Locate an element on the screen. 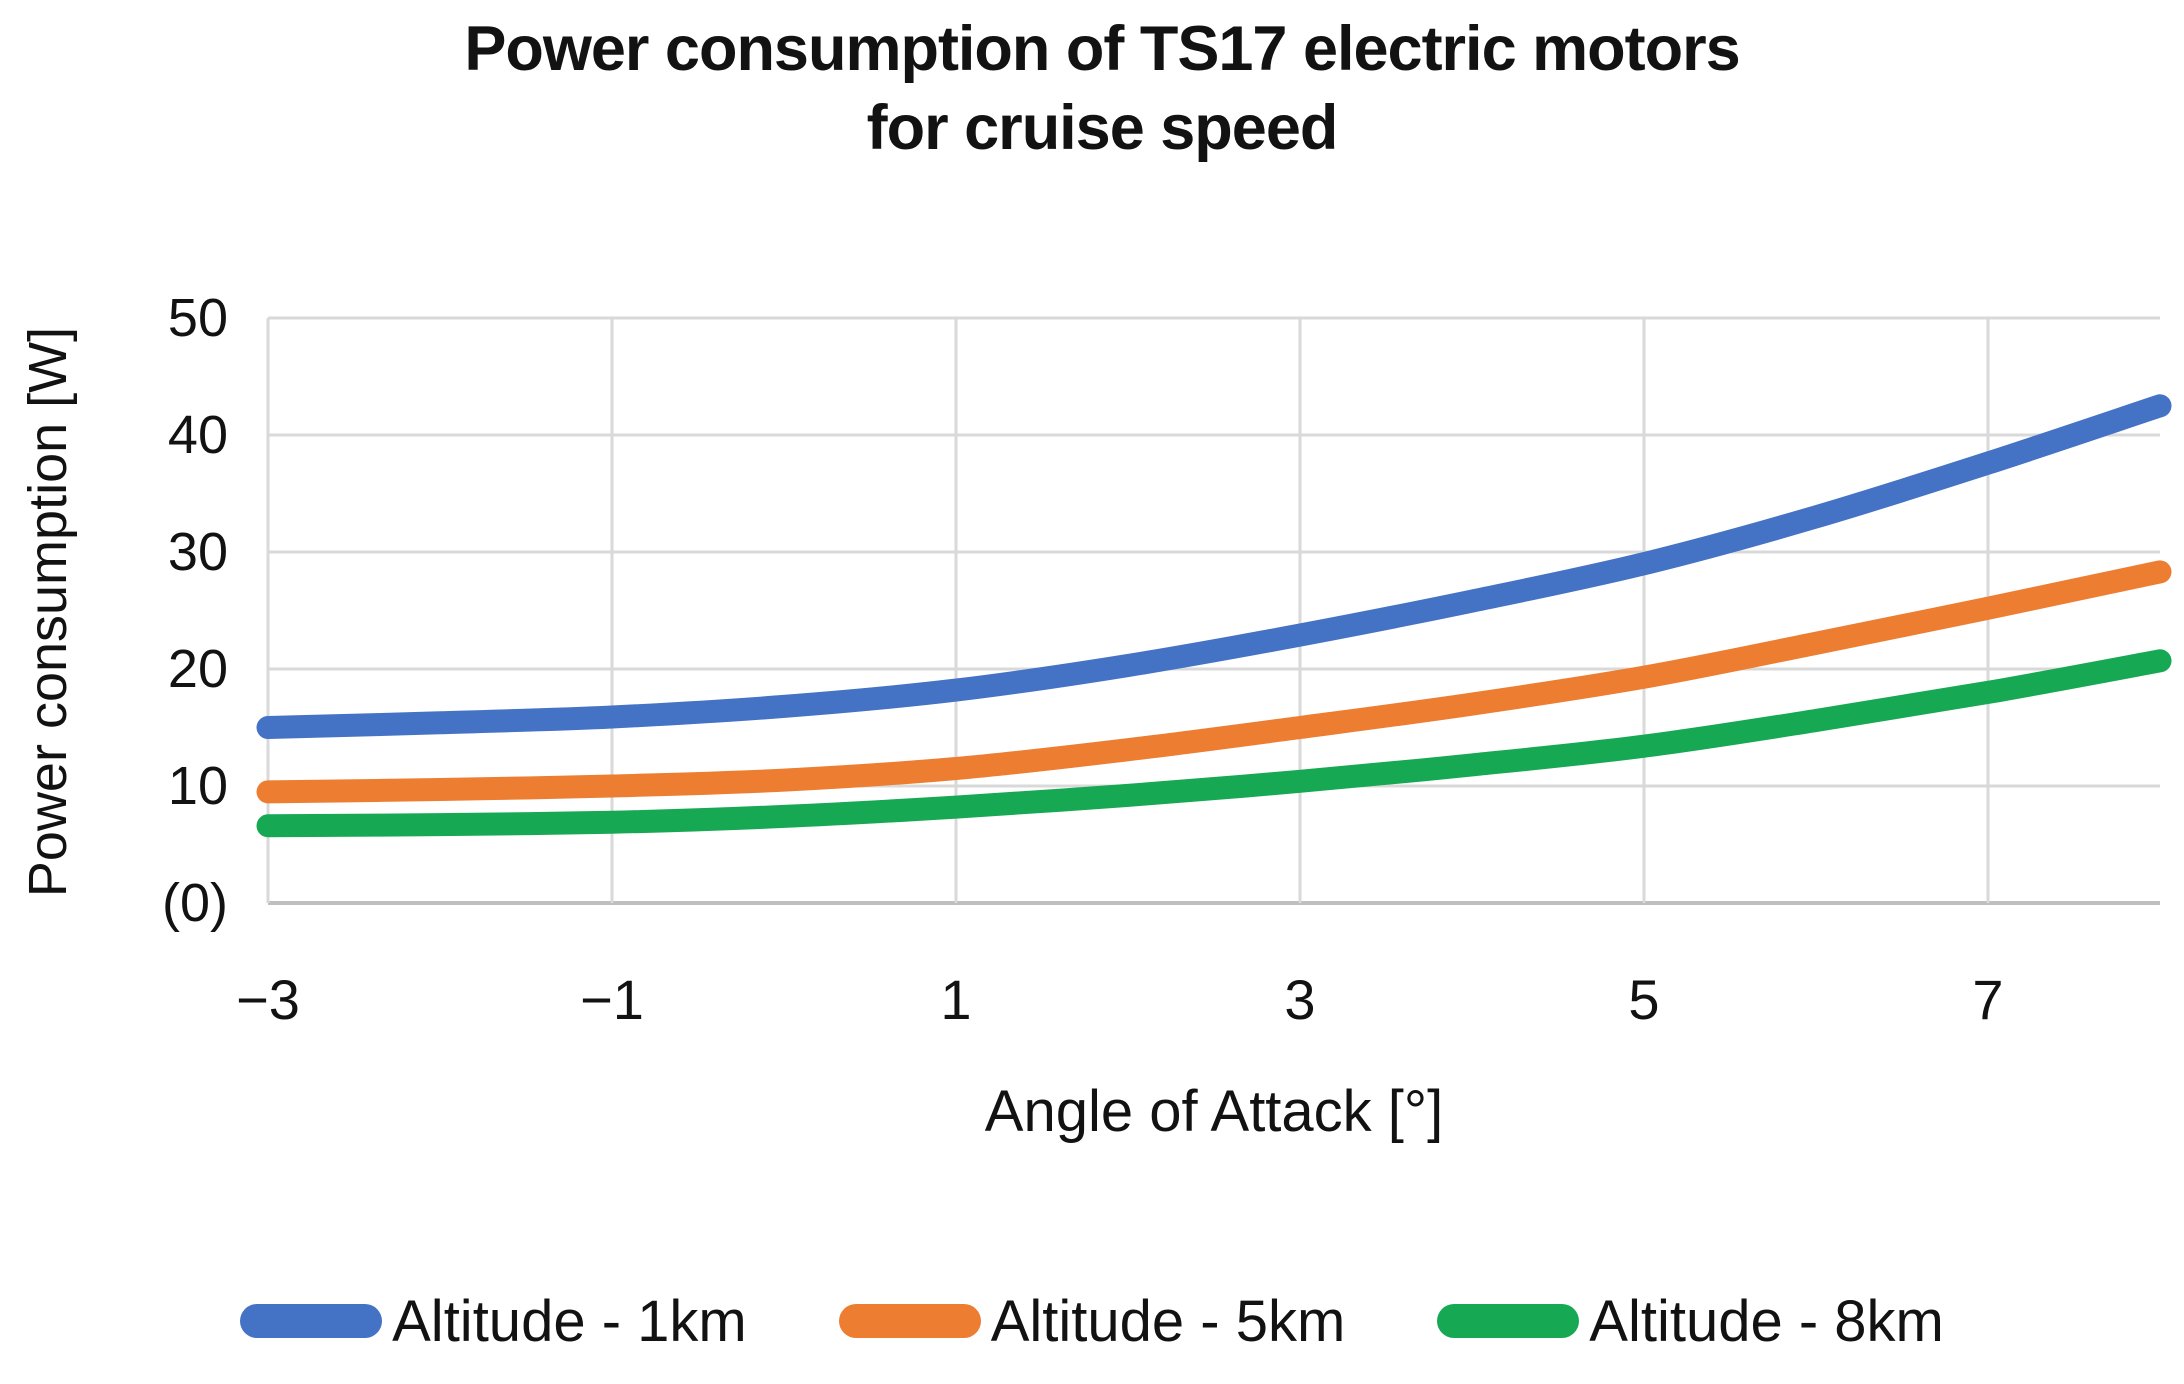  x-tick-label: −3 is located at coordinates (268, 999).